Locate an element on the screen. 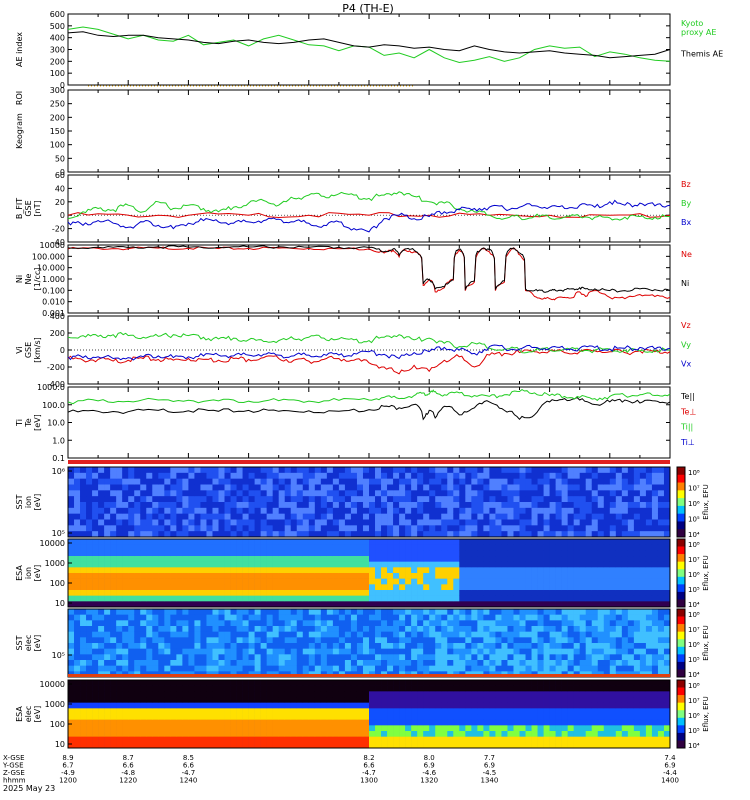 The height and width of the screenshot is (800, 750). panel-frame is located at coordinates (369, 502).